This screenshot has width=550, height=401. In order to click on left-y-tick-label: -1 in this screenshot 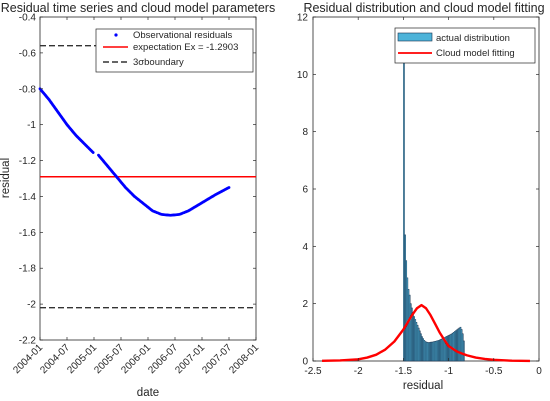, I will do `click(31, 125)`.